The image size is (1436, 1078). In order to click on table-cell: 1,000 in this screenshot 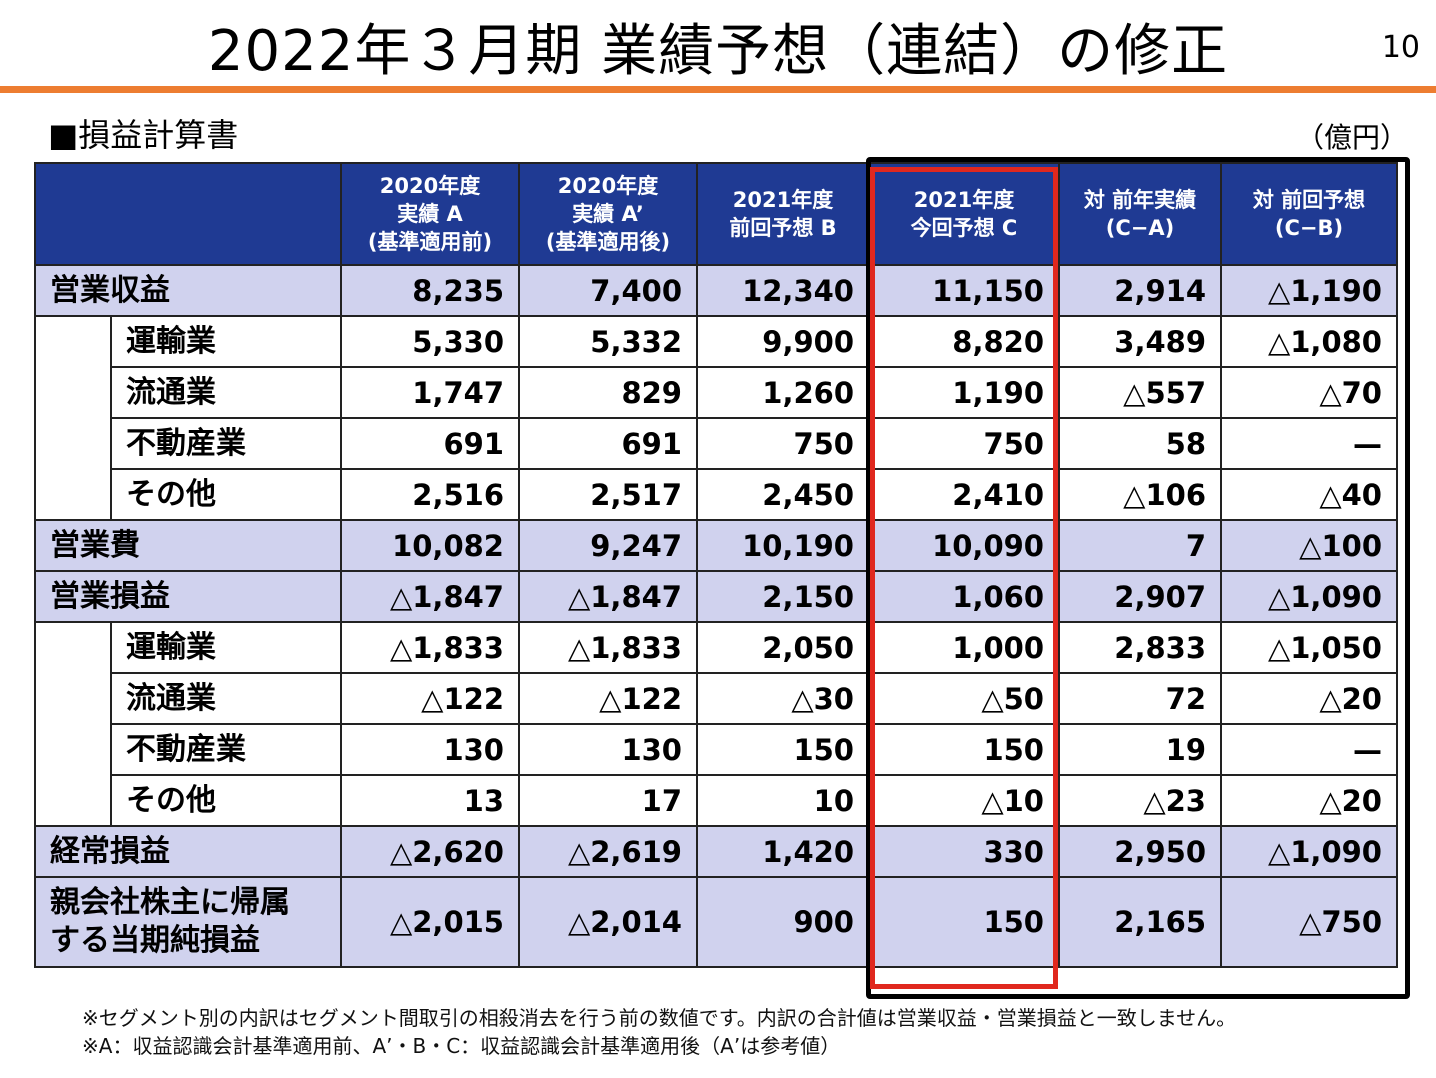, I will do `click(964, 647)`.